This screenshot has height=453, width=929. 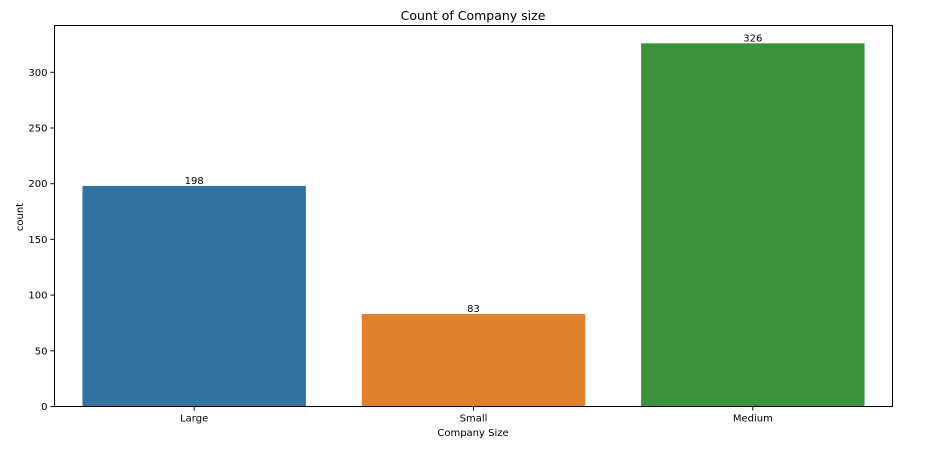 I want to click on y-tick-label: 150, so click(x=37, y=240).